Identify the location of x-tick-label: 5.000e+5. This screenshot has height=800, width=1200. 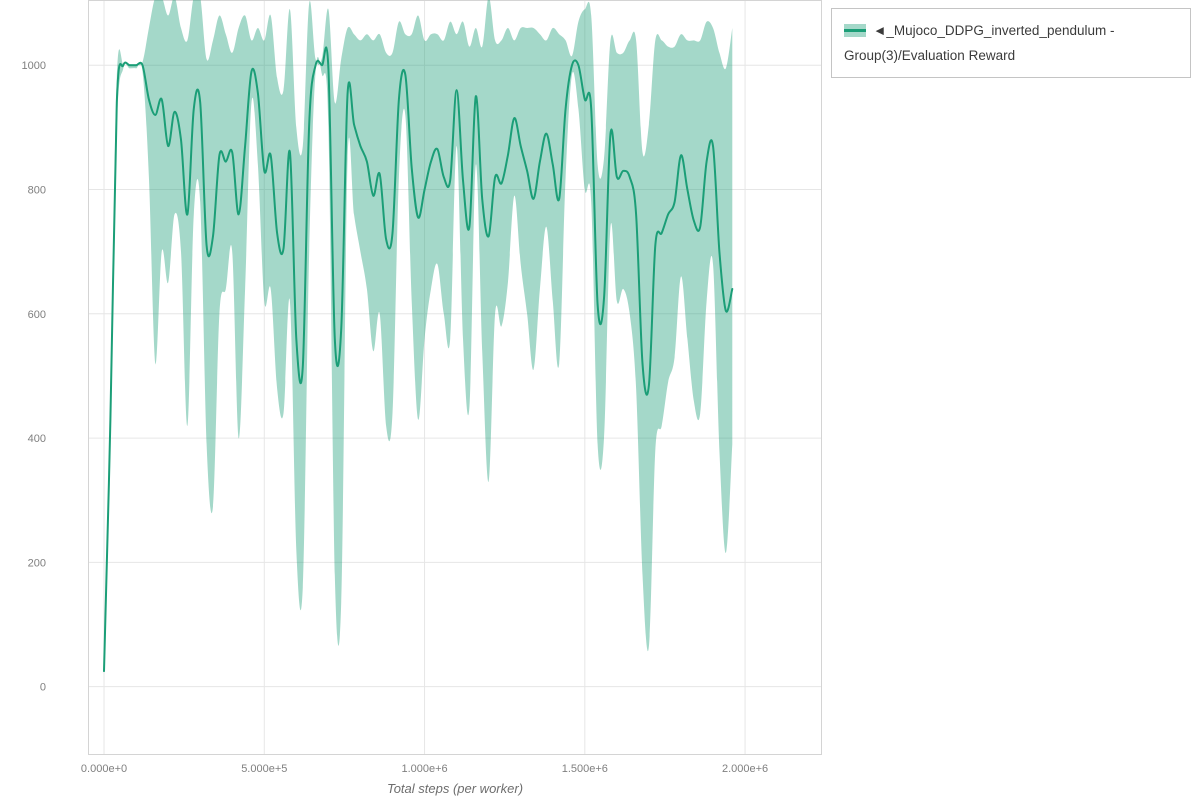
(264, 769).